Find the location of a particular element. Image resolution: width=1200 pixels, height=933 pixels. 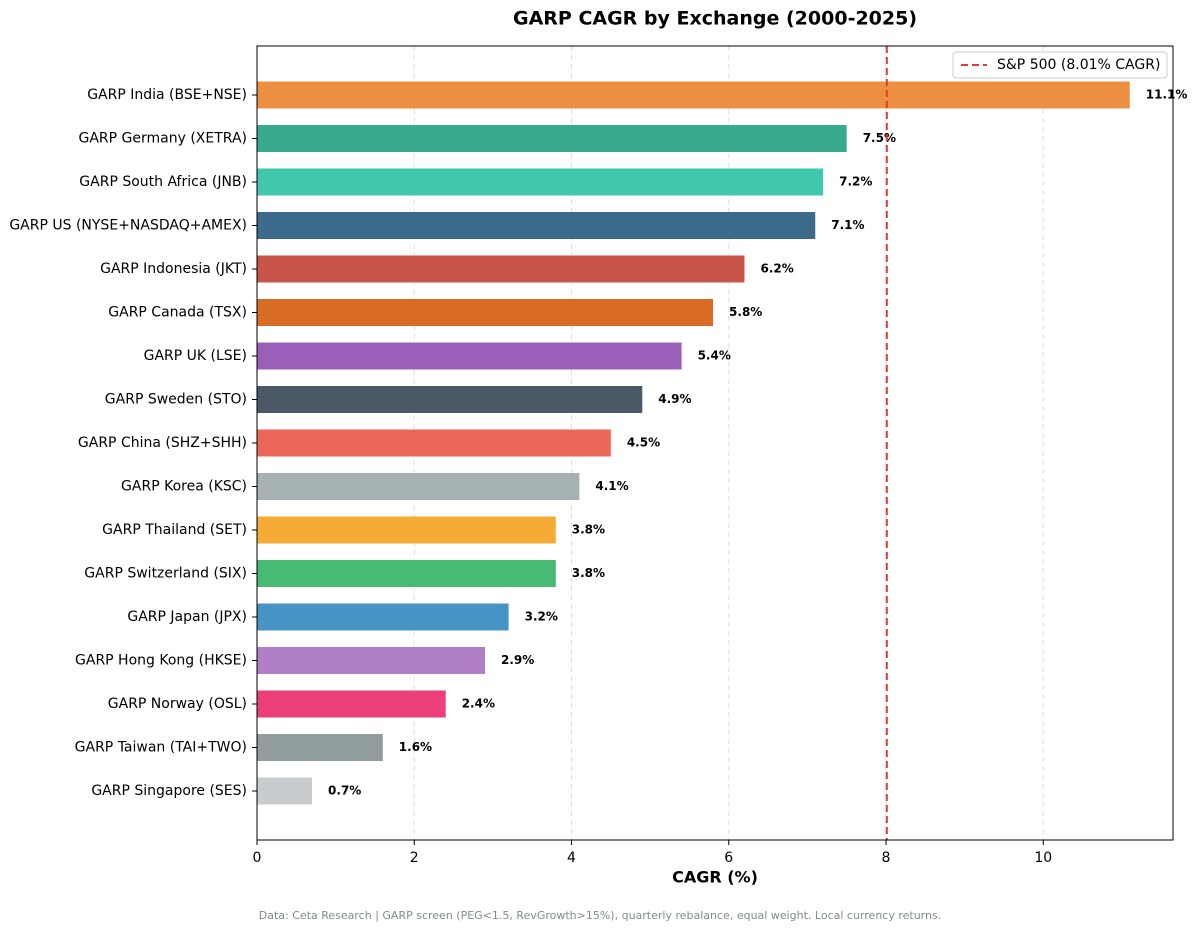

x-tick-label: 4 is located at coordinates (571, 858).